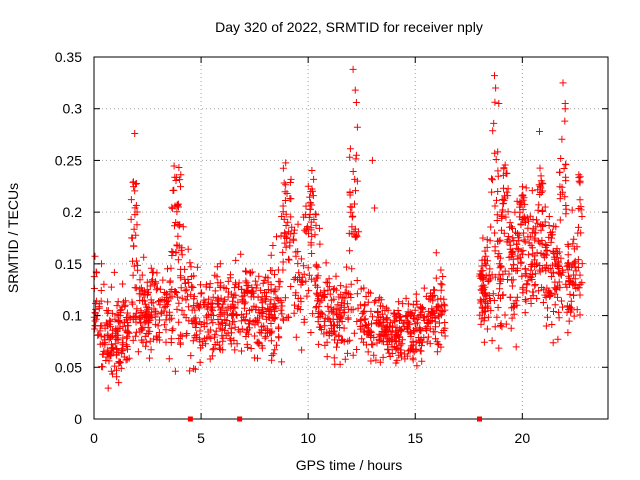  I want to click on x-tick-label: 0, so click(94, 438).